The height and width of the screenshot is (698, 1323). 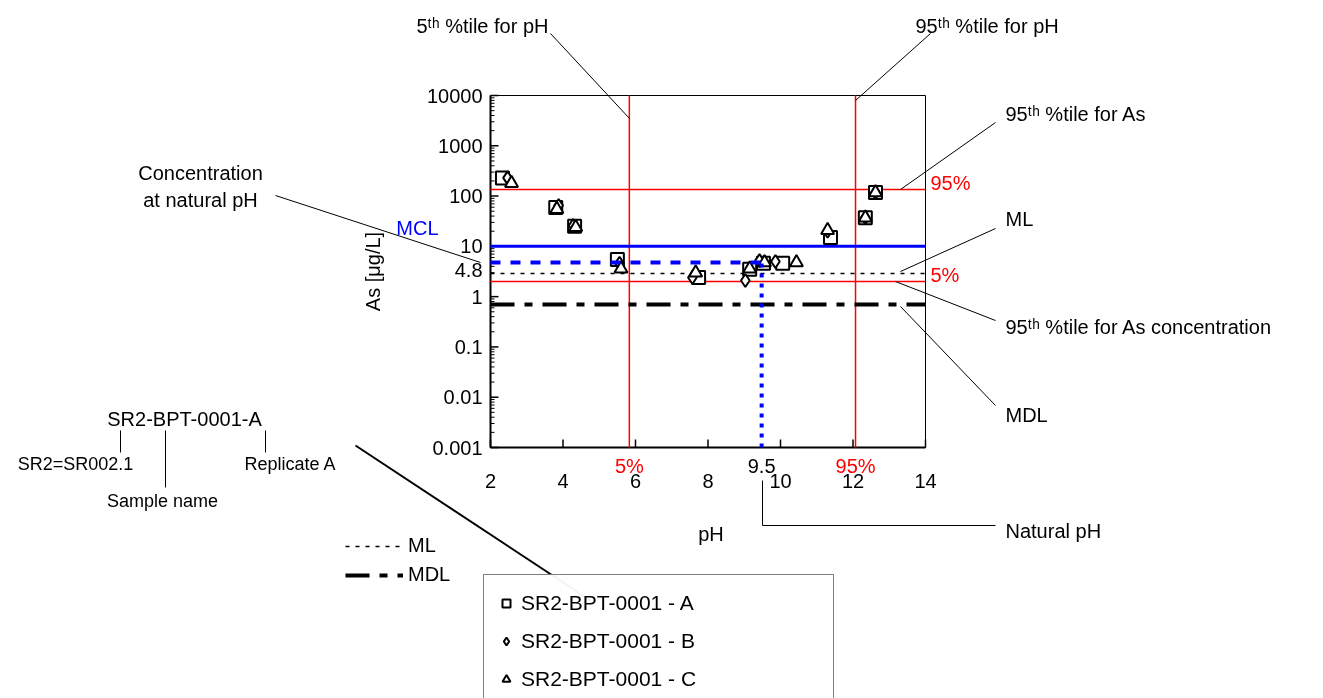 I want to click on y-tick-label: 10, so click(x=471, y=246).